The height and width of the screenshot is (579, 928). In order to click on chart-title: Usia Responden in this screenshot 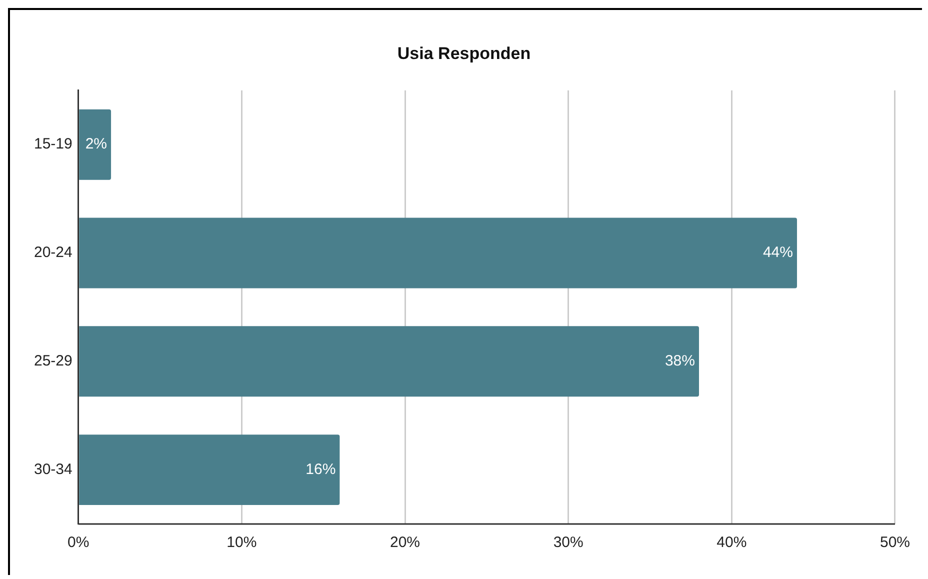, I will do `click(464, 53)`.